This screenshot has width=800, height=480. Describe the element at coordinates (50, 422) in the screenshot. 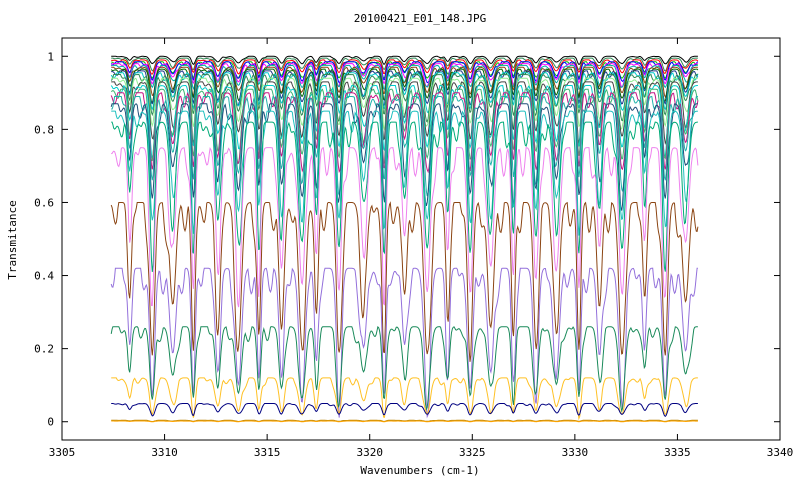

I see `y-tick-label: 0` at that location.